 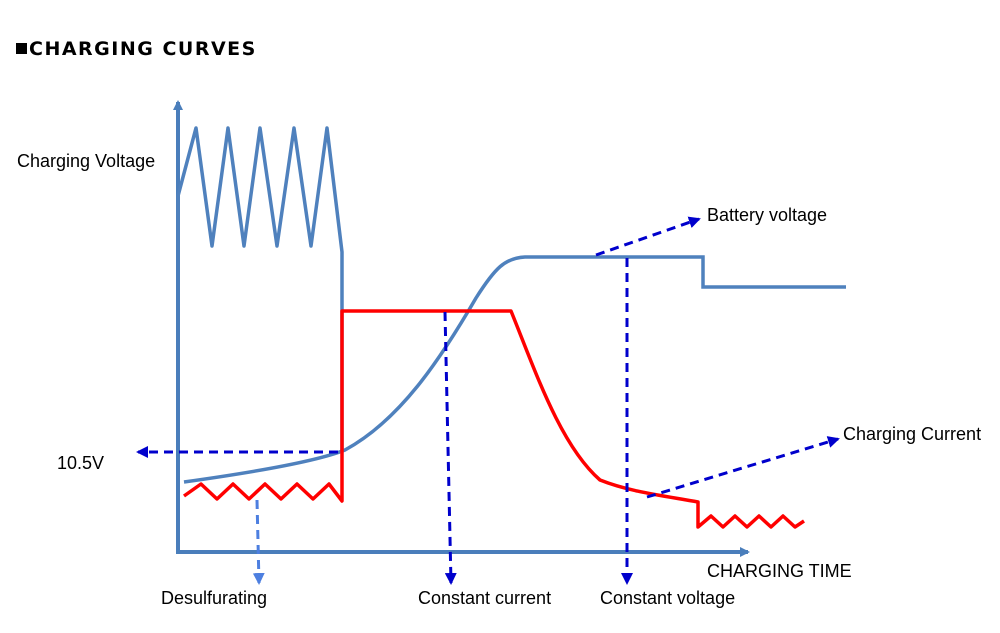 I want to click on desulfurating-arrow, so click(x=258, y=542).